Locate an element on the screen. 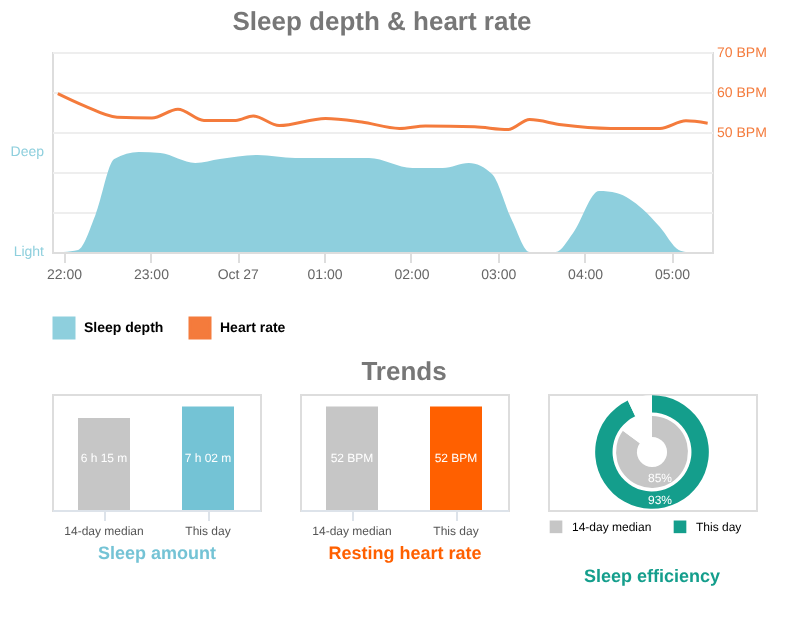 The image size is (800, 626). chart-title: Sleep depth & heart rate is located at coordinates (382, 21).